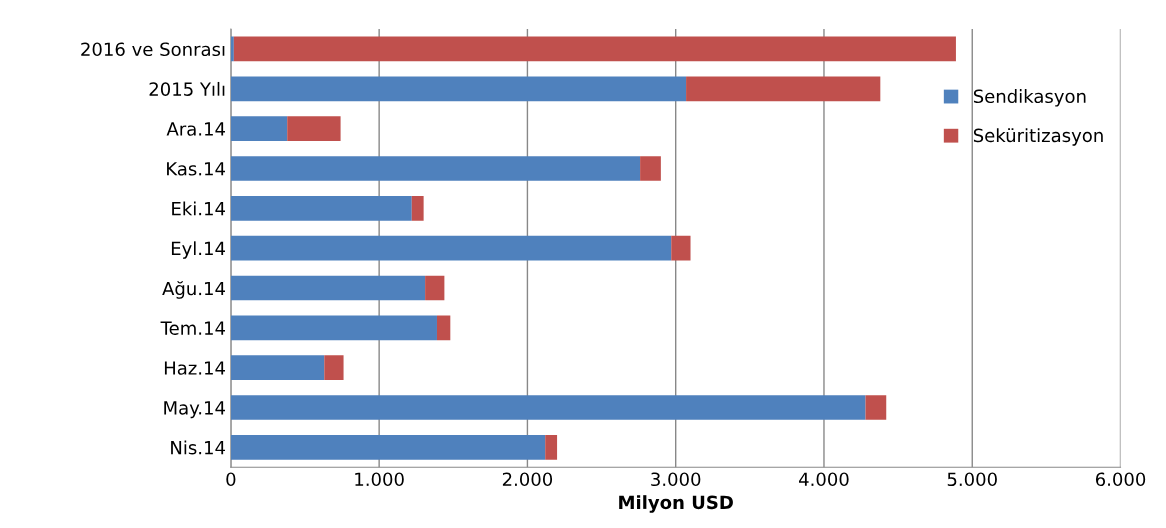  I want to click on x-tick-label: 3.000, so click(676, 479).